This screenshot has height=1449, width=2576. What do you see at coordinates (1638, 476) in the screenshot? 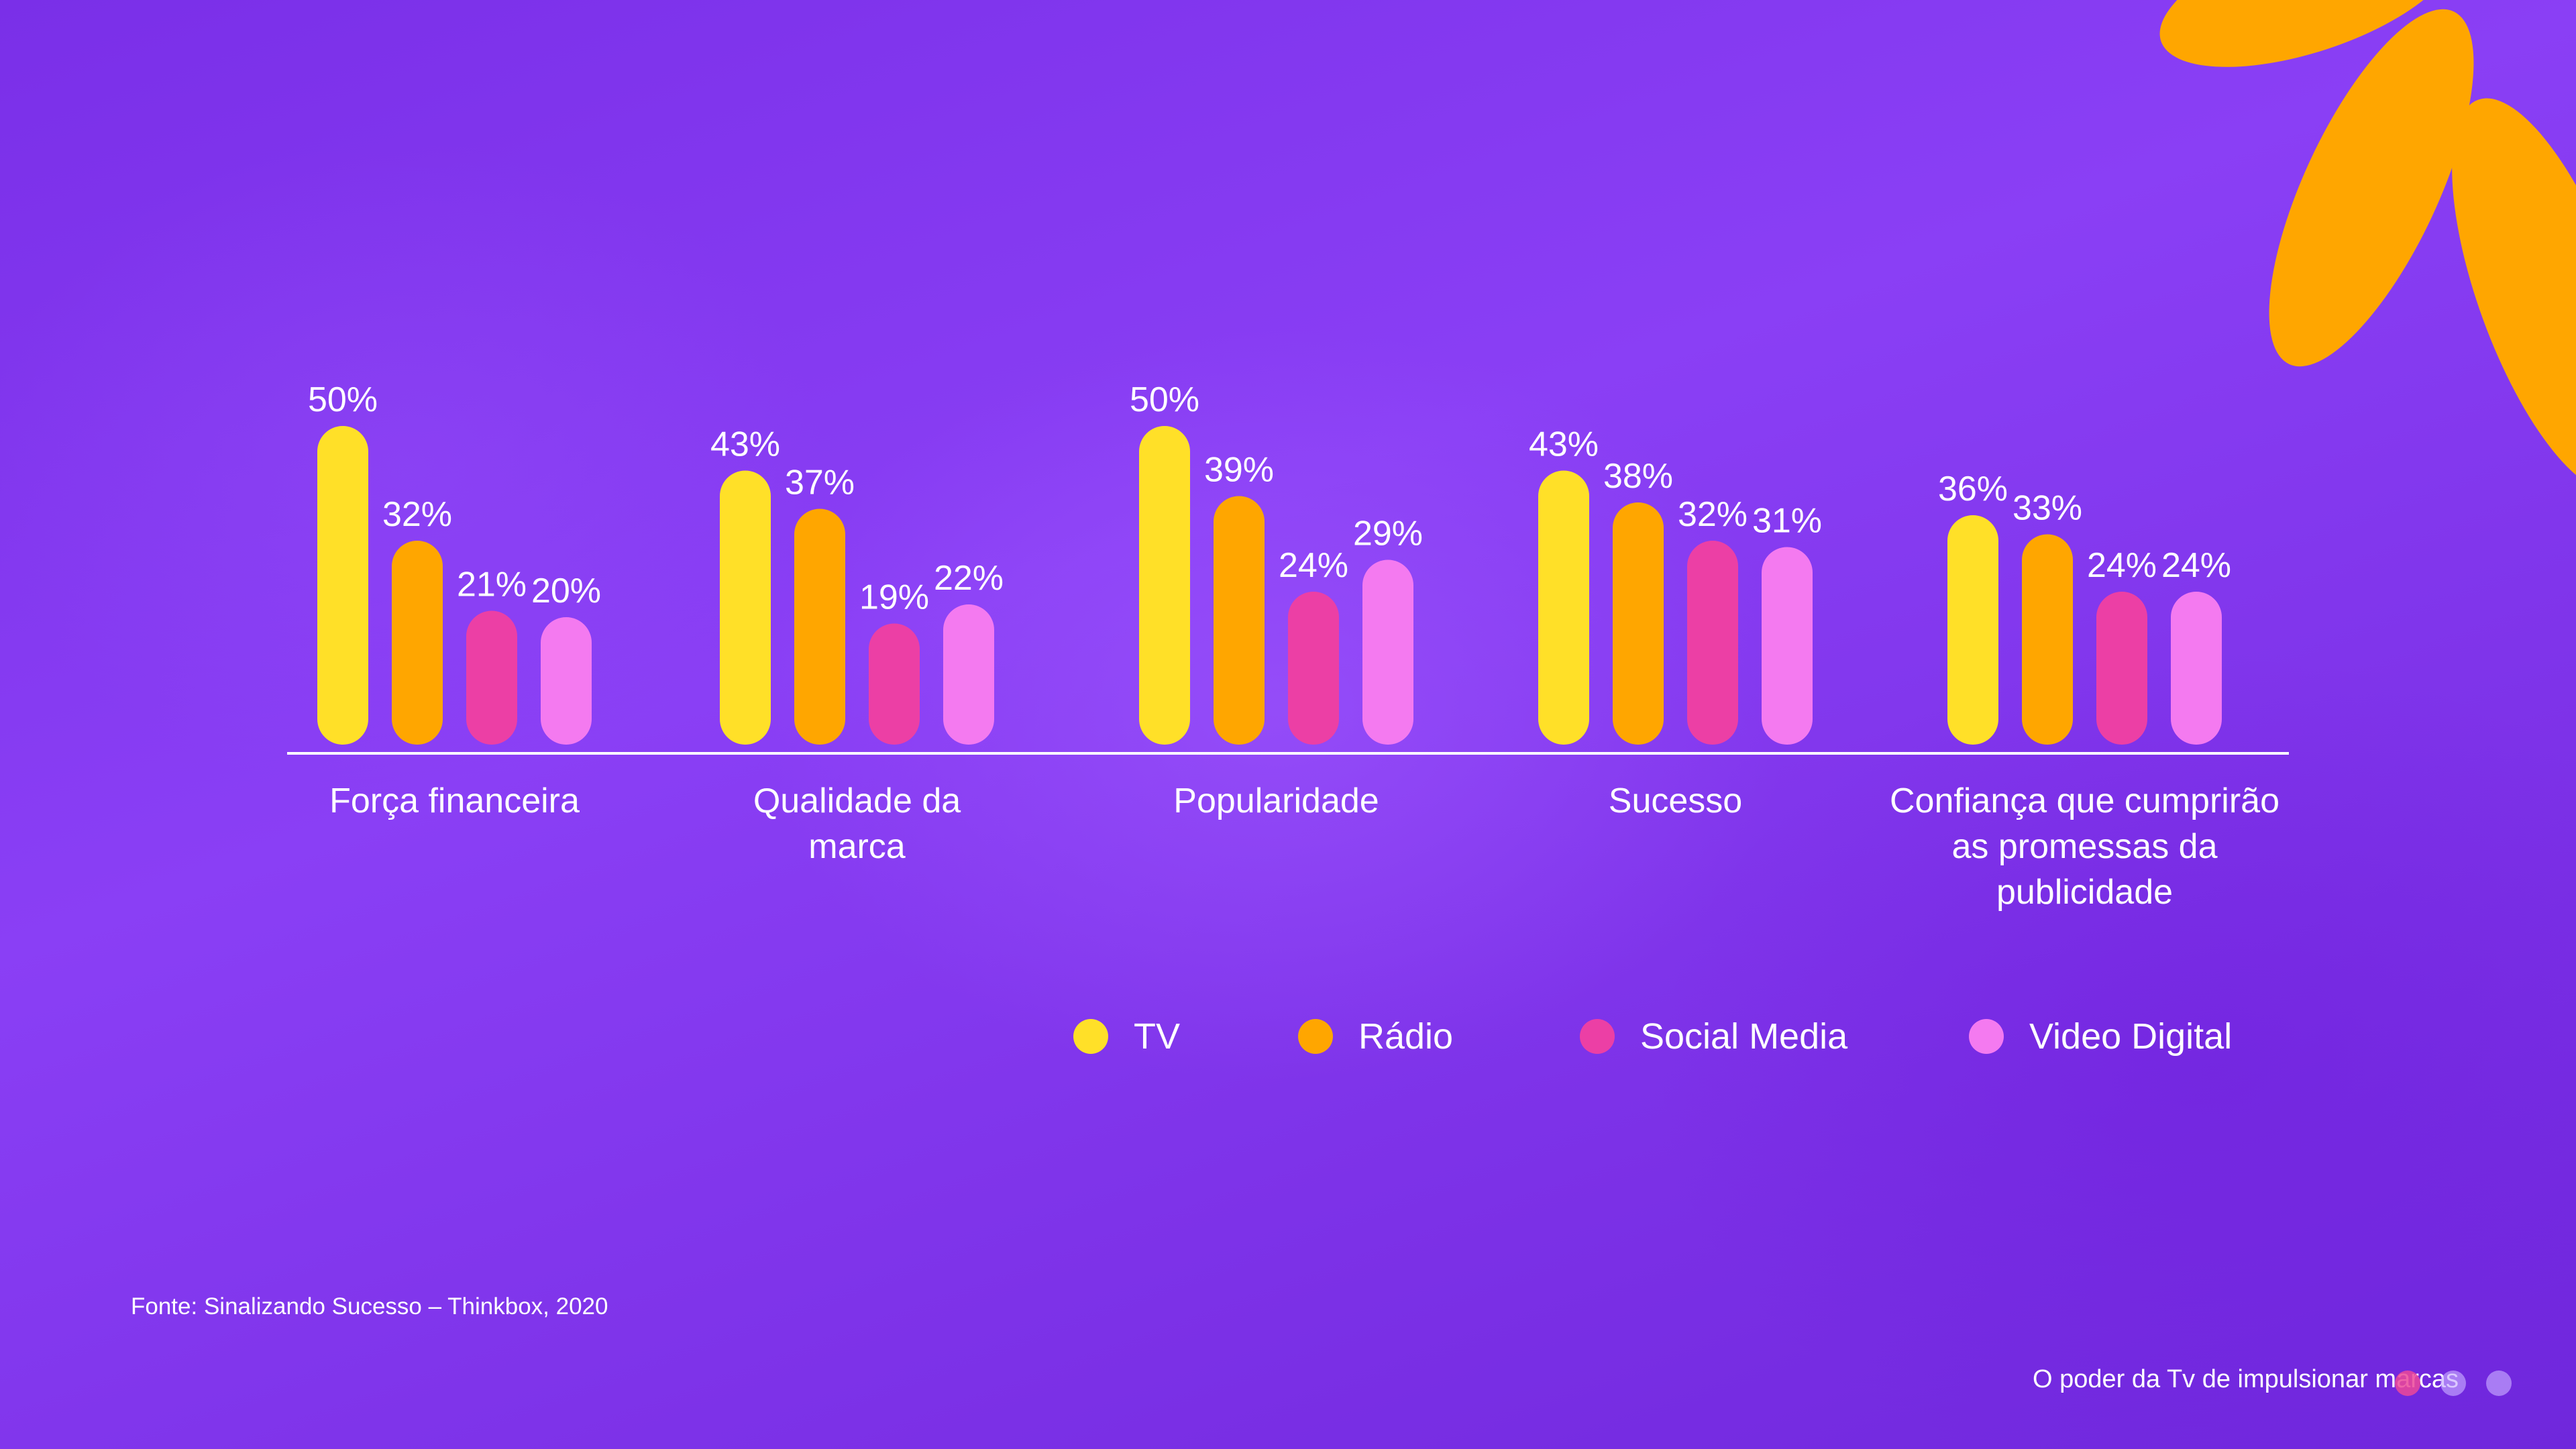
I see `data-label-3-1: 38%` at bounding box center [1638, 476].